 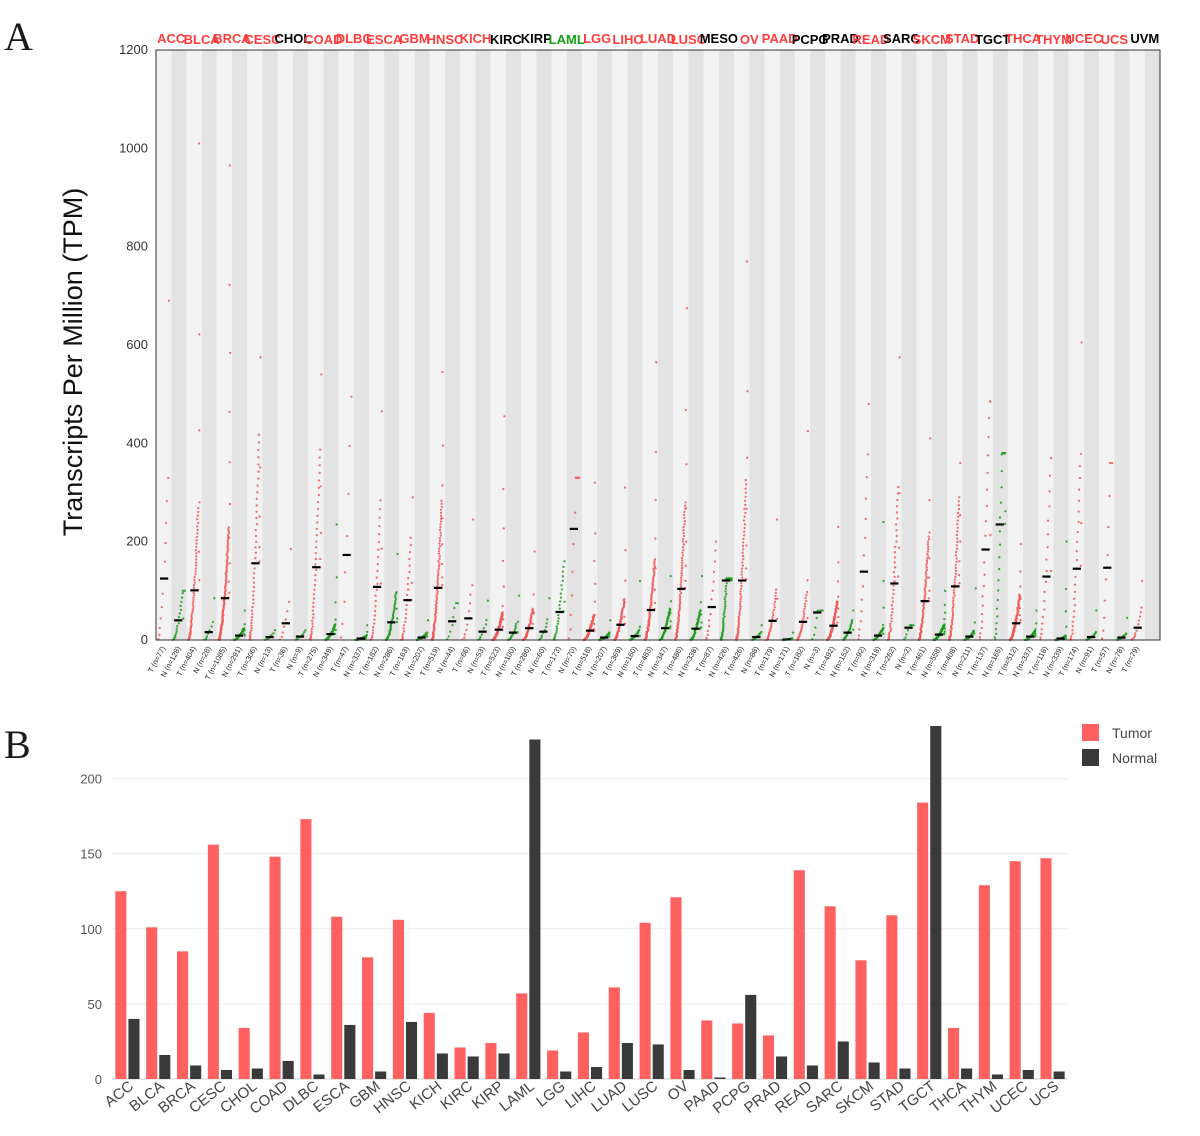 What do you see at coordinates (397, 622) in the screenshot?
I see `normal-esca-point` at bounding box center [397, 622].